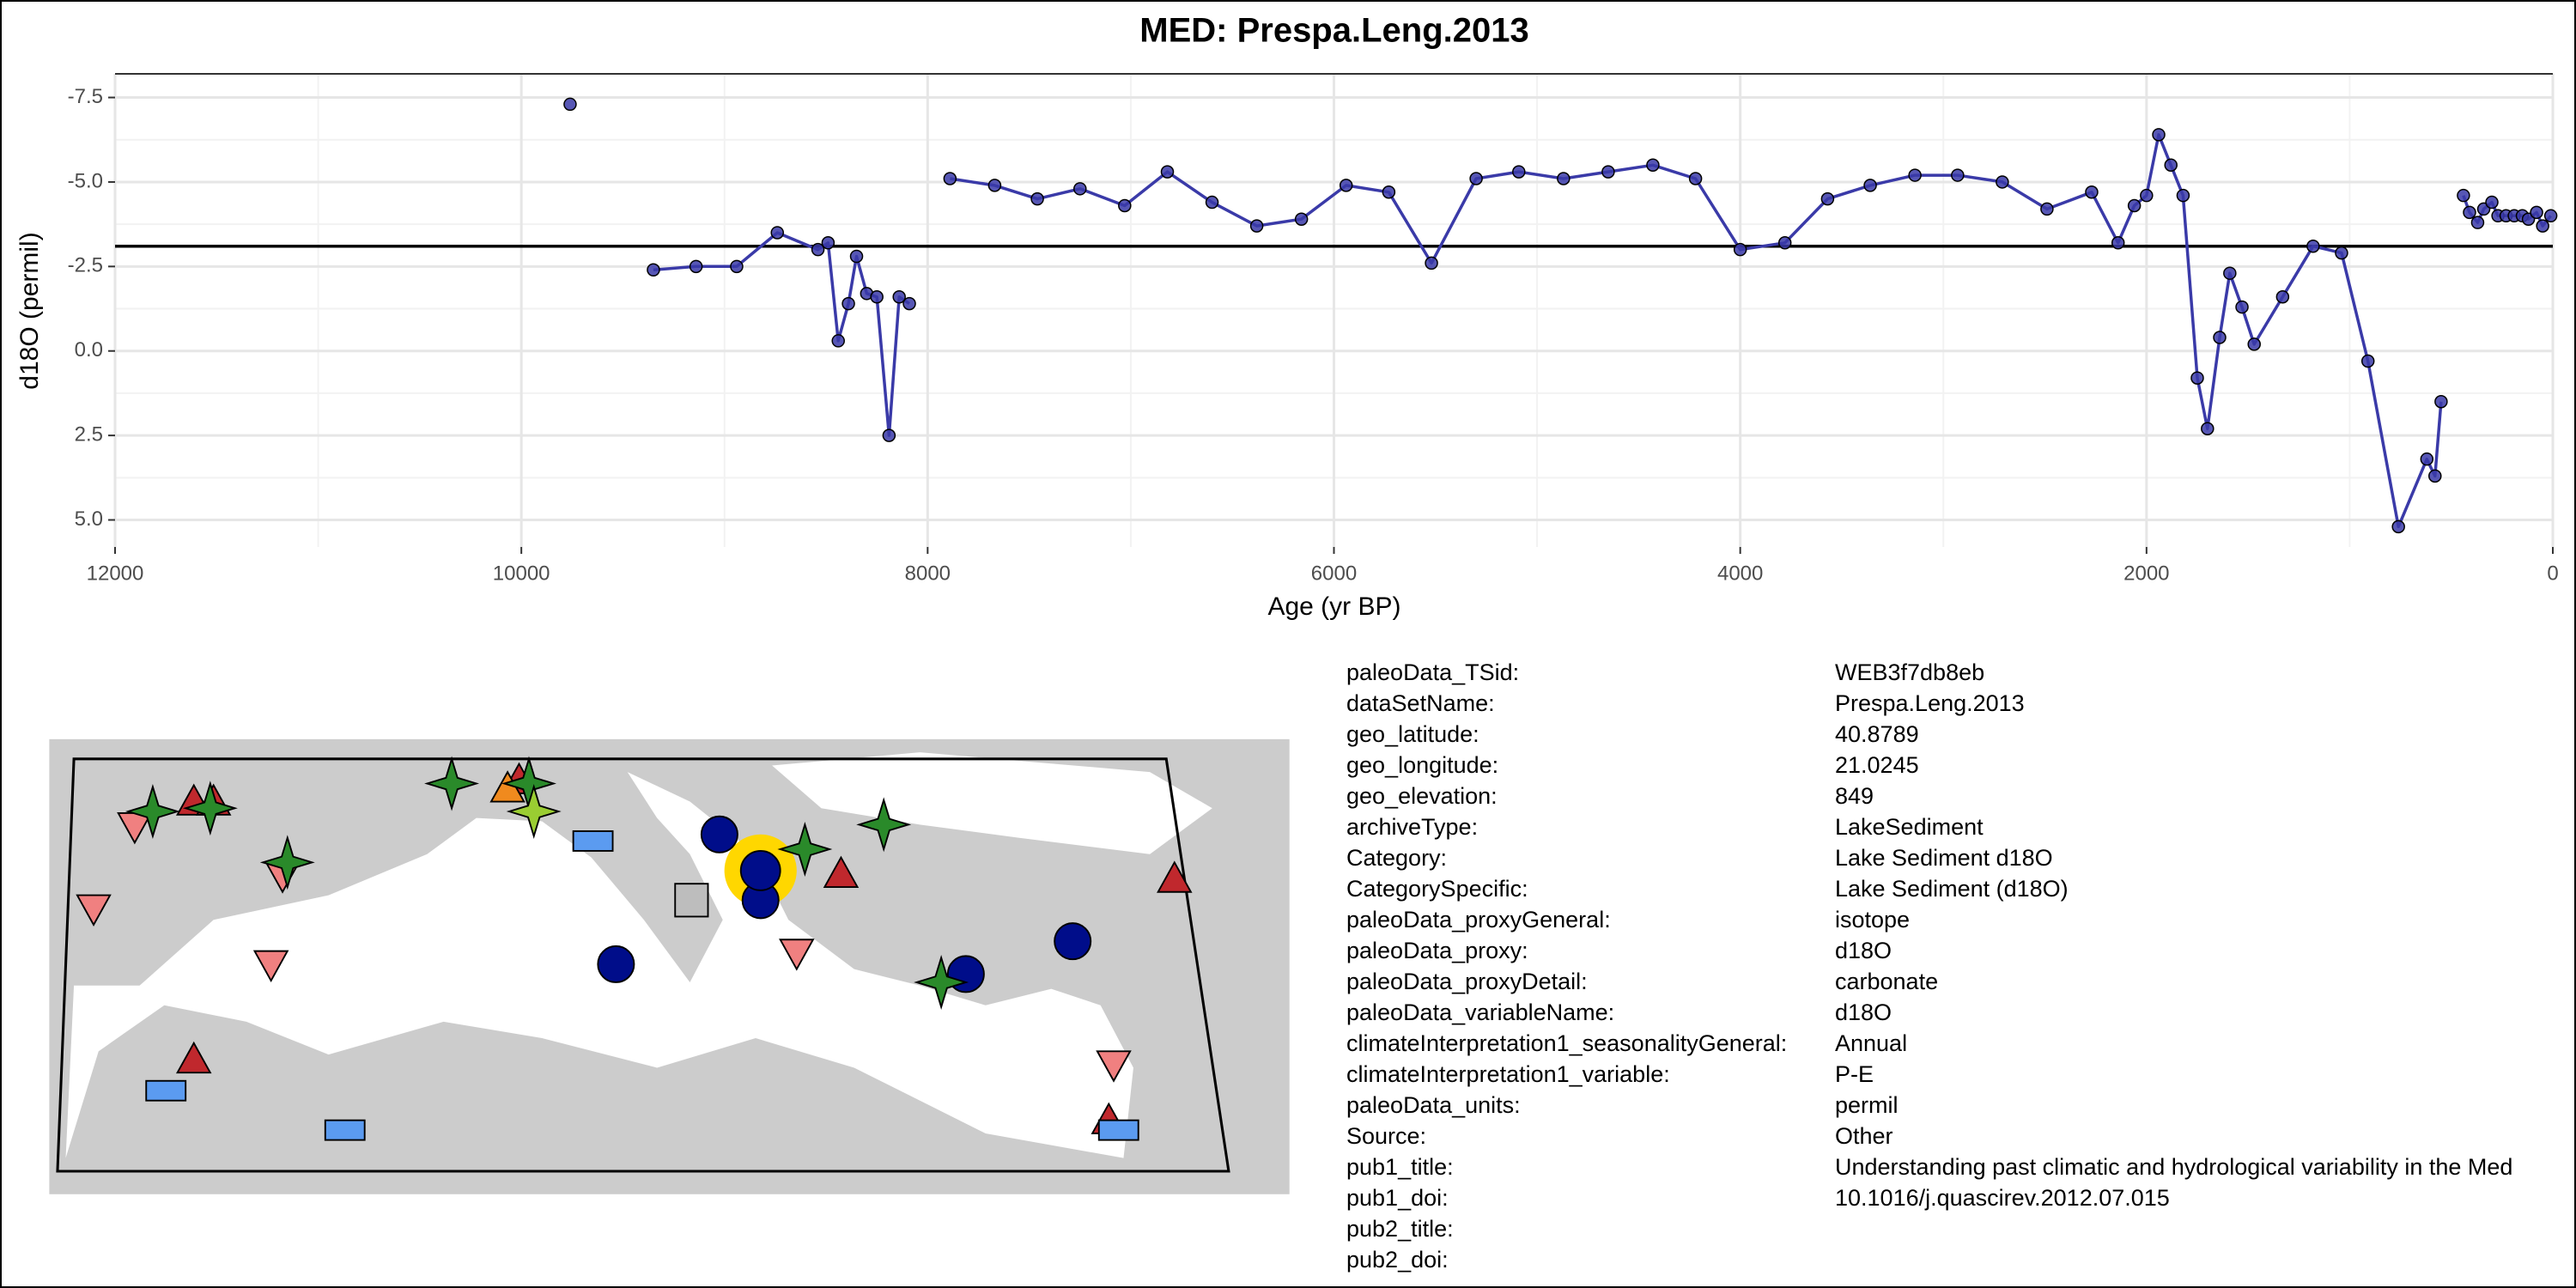  What do you see at coordinates (85, 180) in the screenshot?
I see `y-tick-label: -5.0` at bounding box center [85, 180].